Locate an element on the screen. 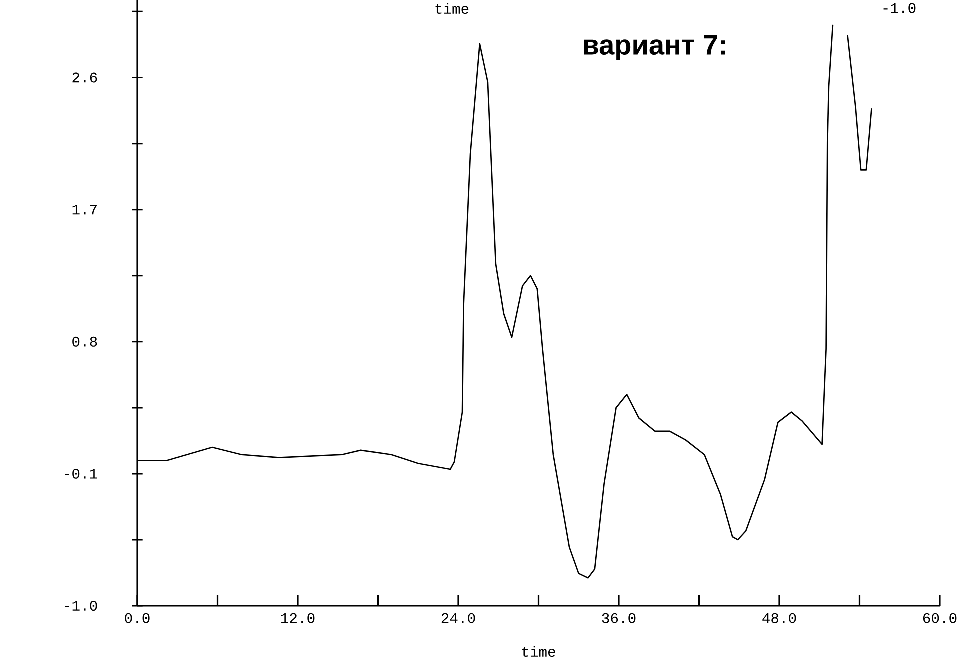  annotation: вариант 7: is located at coordinates (655, 48).